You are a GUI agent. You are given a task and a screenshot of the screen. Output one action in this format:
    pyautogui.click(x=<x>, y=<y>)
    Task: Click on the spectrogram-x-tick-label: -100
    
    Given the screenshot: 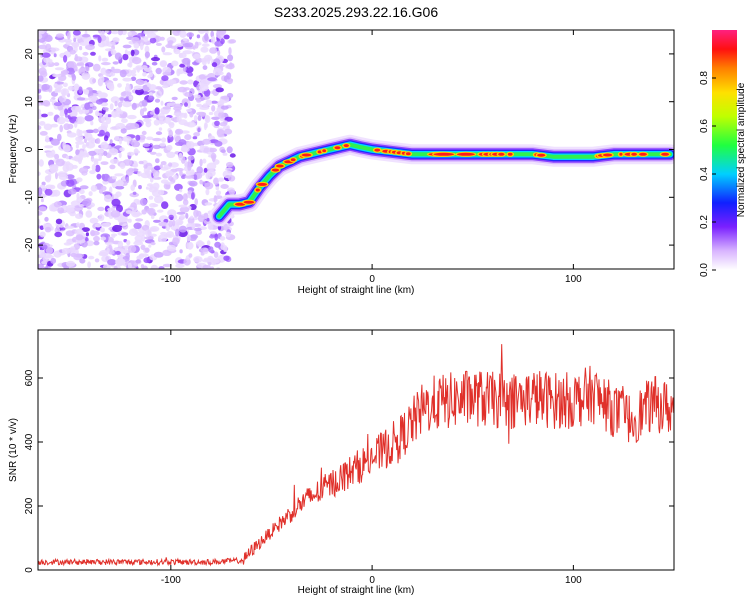 What is the action you would take?
    pyautogui.click(x=171, y=279)
    